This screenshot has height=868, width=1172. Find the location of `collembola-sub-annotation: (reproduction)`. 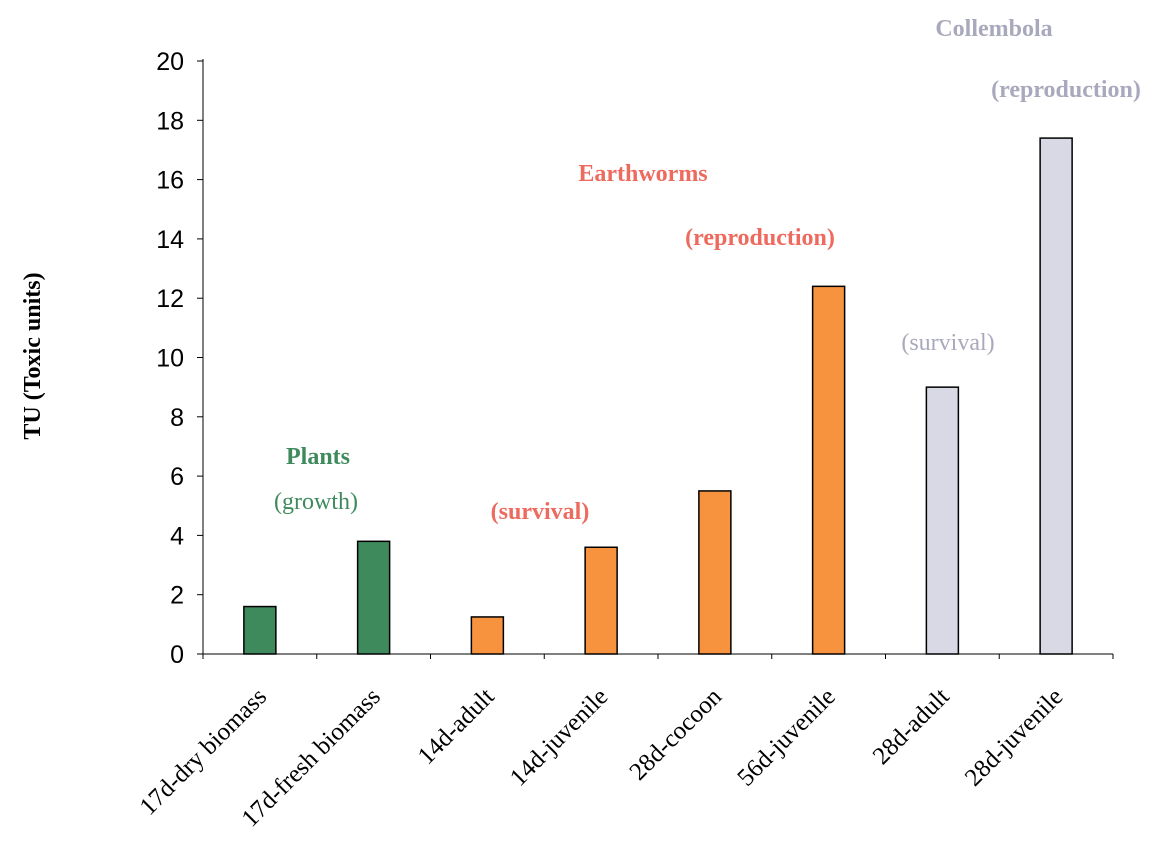

collembola-sub-annotation: (reproduction) is located at coordinates (1066, 90).